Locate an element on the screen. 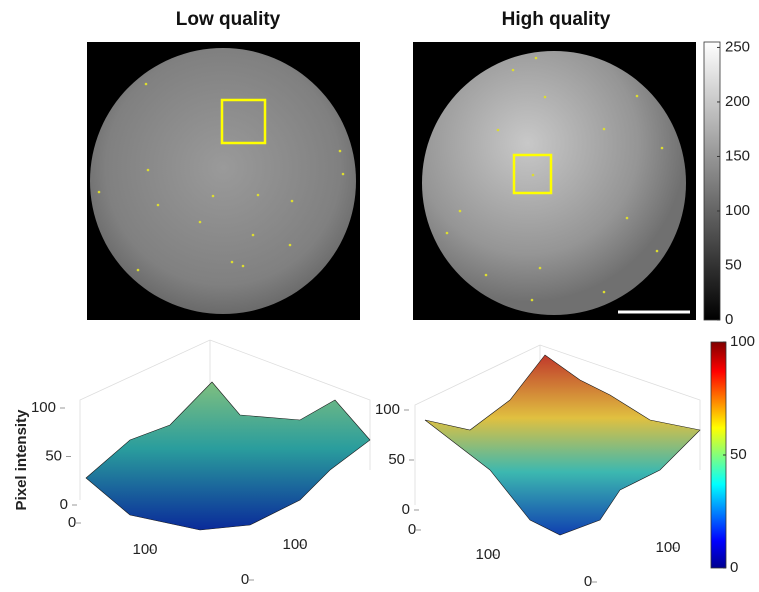 This screenshot has width=759, height=592. panel-title: High quality is located at coordinates (556, 19).